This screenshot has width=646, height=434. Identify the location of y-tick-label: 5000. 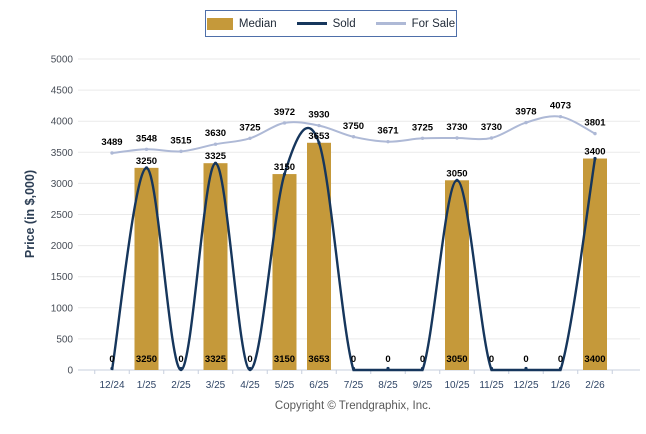
(62, 60).